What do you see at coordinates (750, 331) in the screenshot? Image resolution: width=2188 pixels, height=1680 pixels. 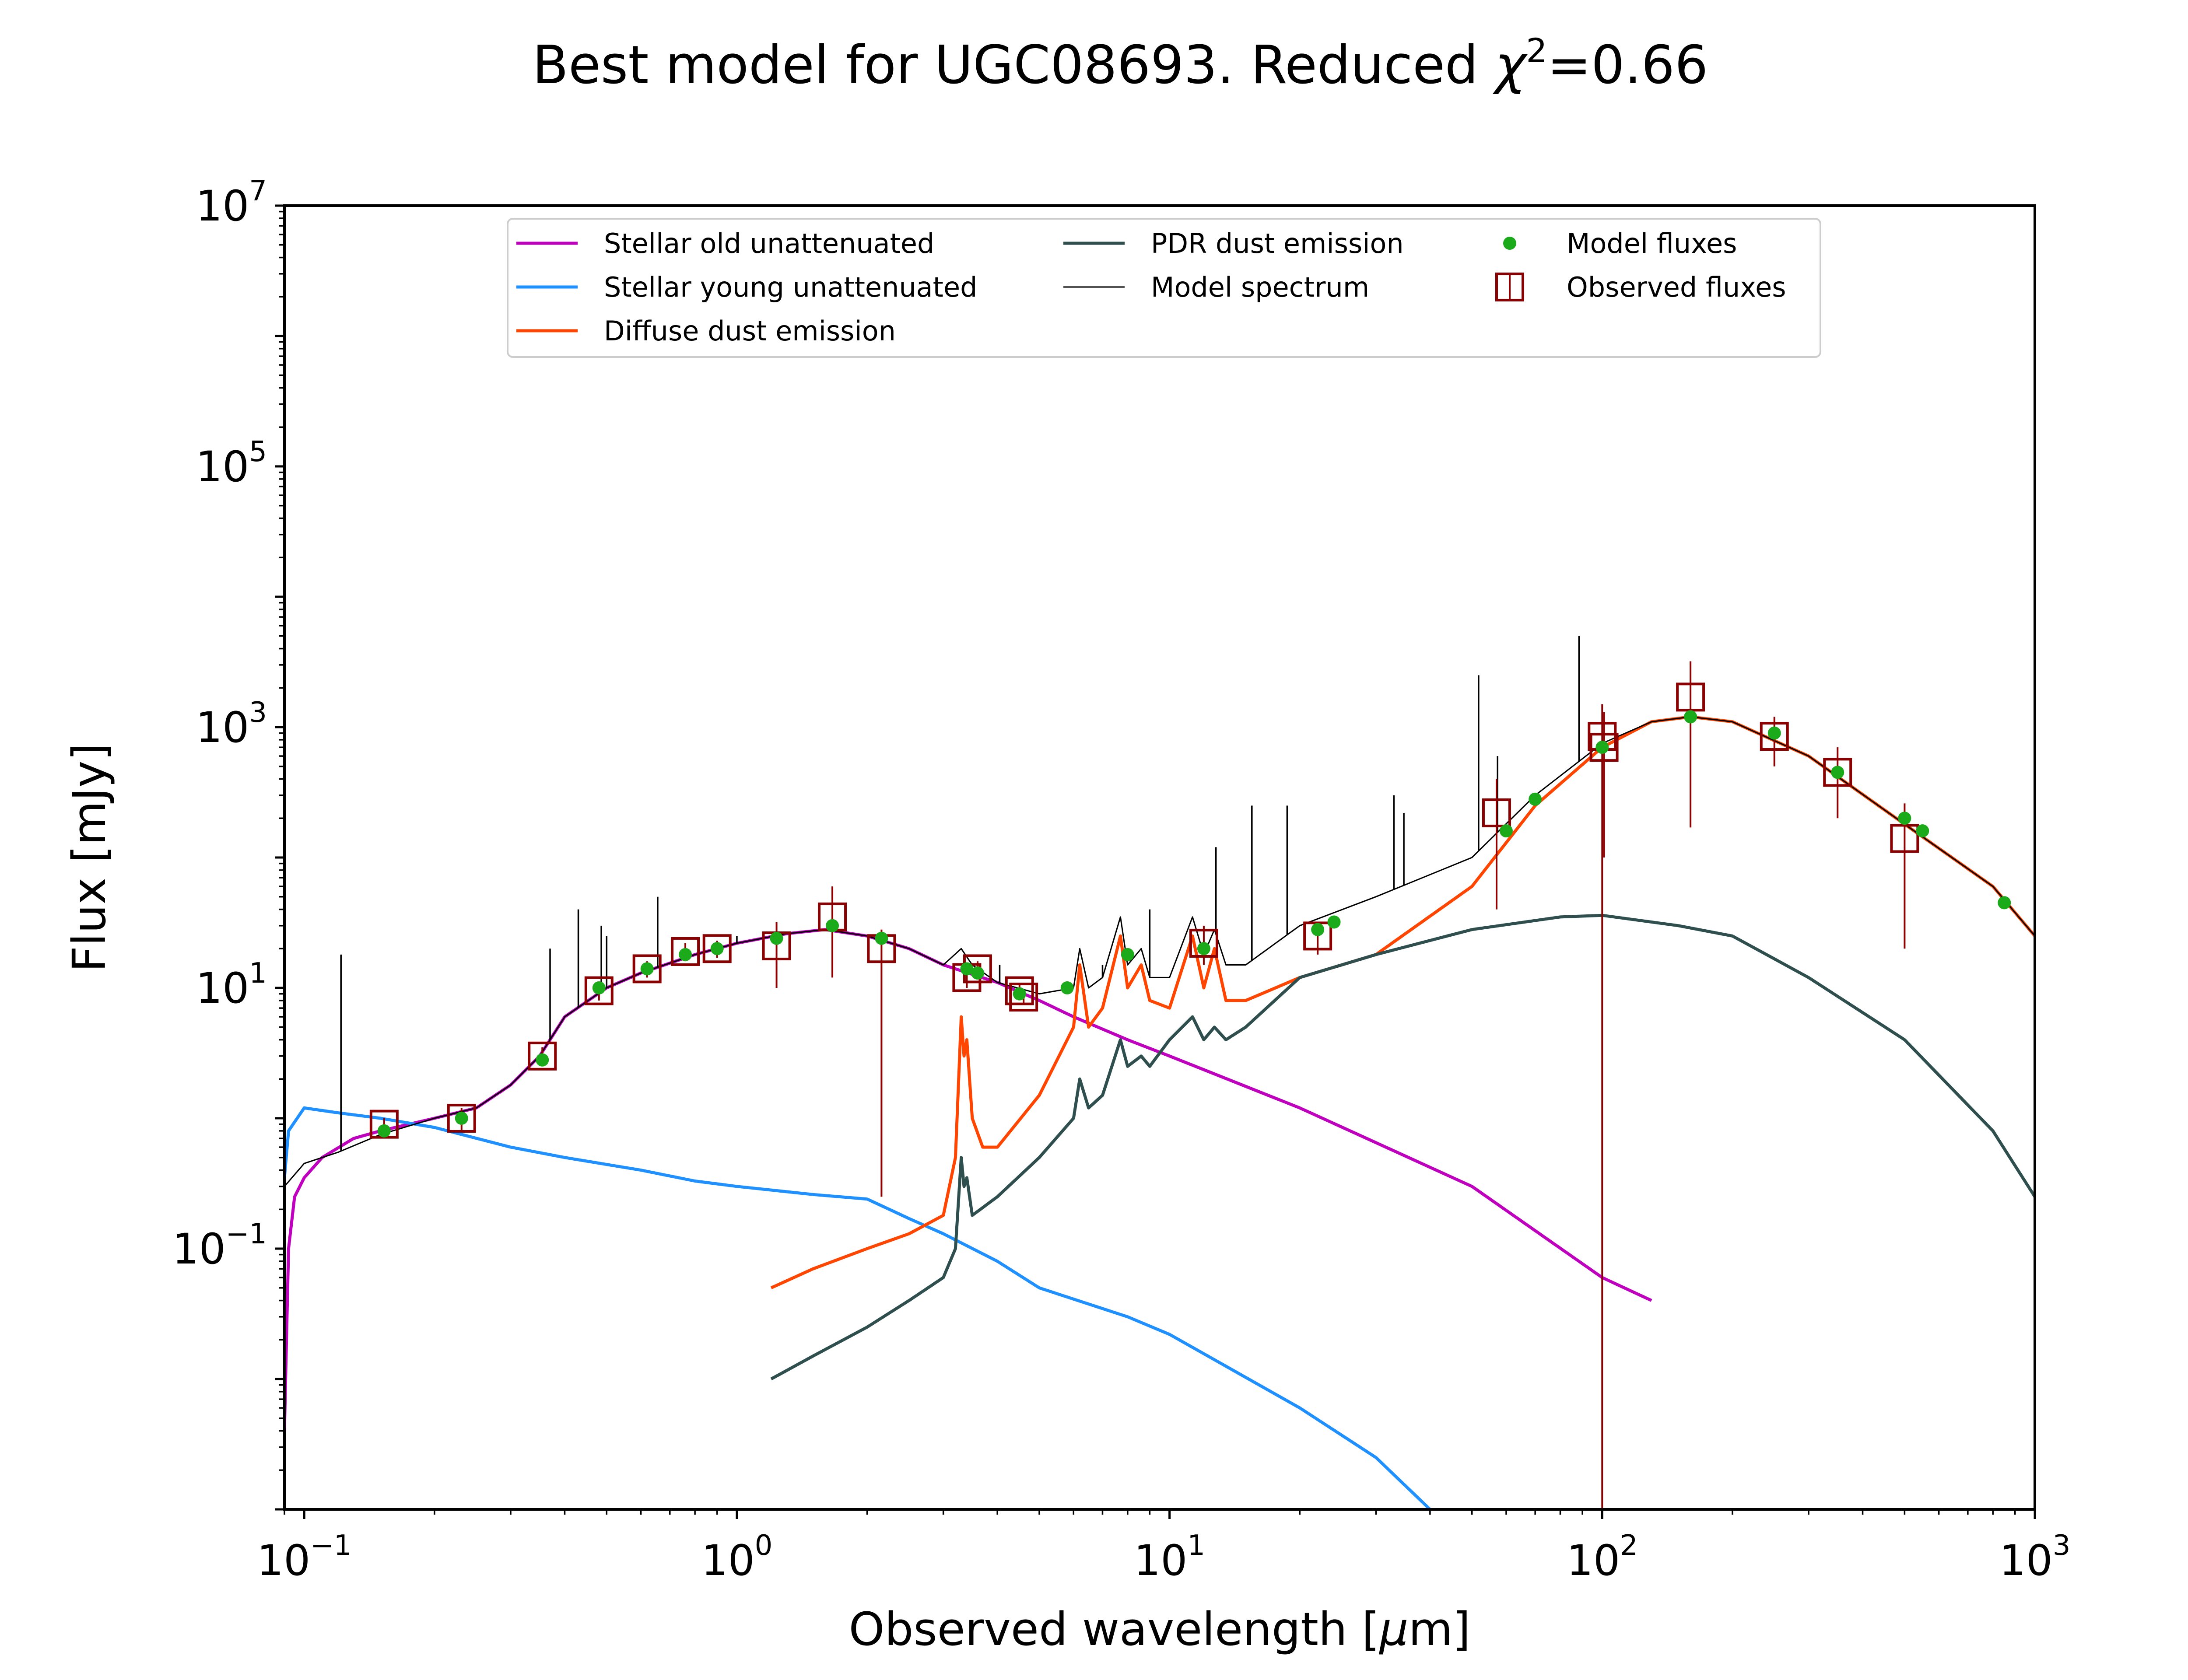 I see `legend-label: Diffuse dust emission` at bounding box center [750, 331].